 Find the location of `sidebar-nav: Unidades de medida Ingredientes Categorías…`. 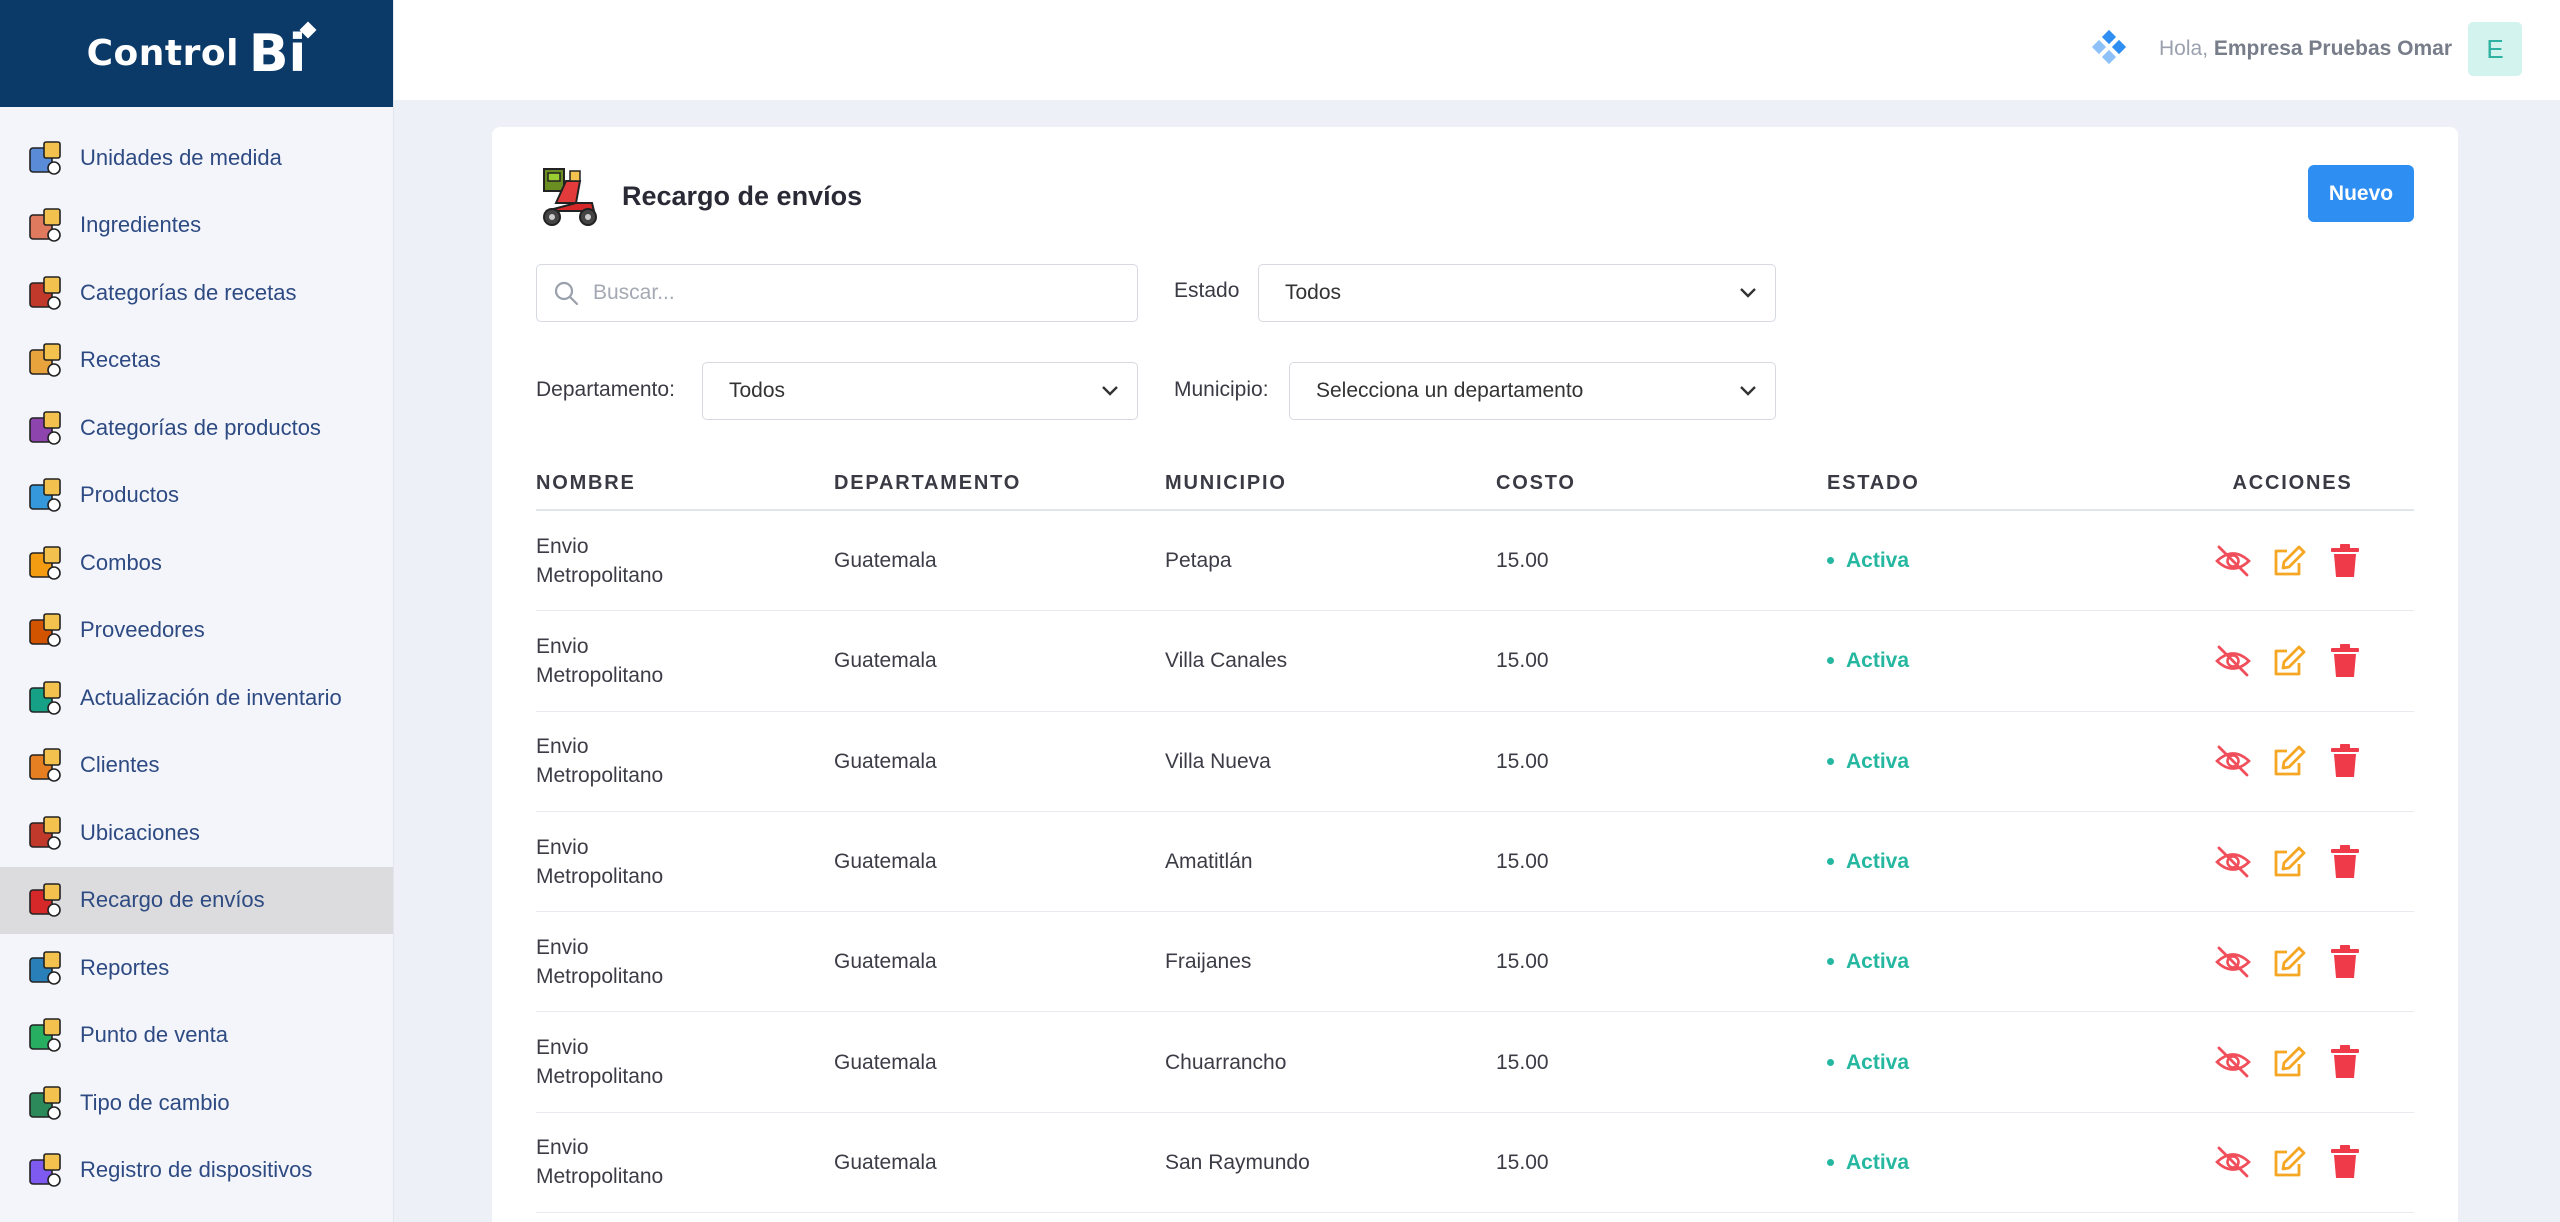

sidebar-nav: Unidades de medida Ingredientes Categorías… is located at coordinates (196, 655).